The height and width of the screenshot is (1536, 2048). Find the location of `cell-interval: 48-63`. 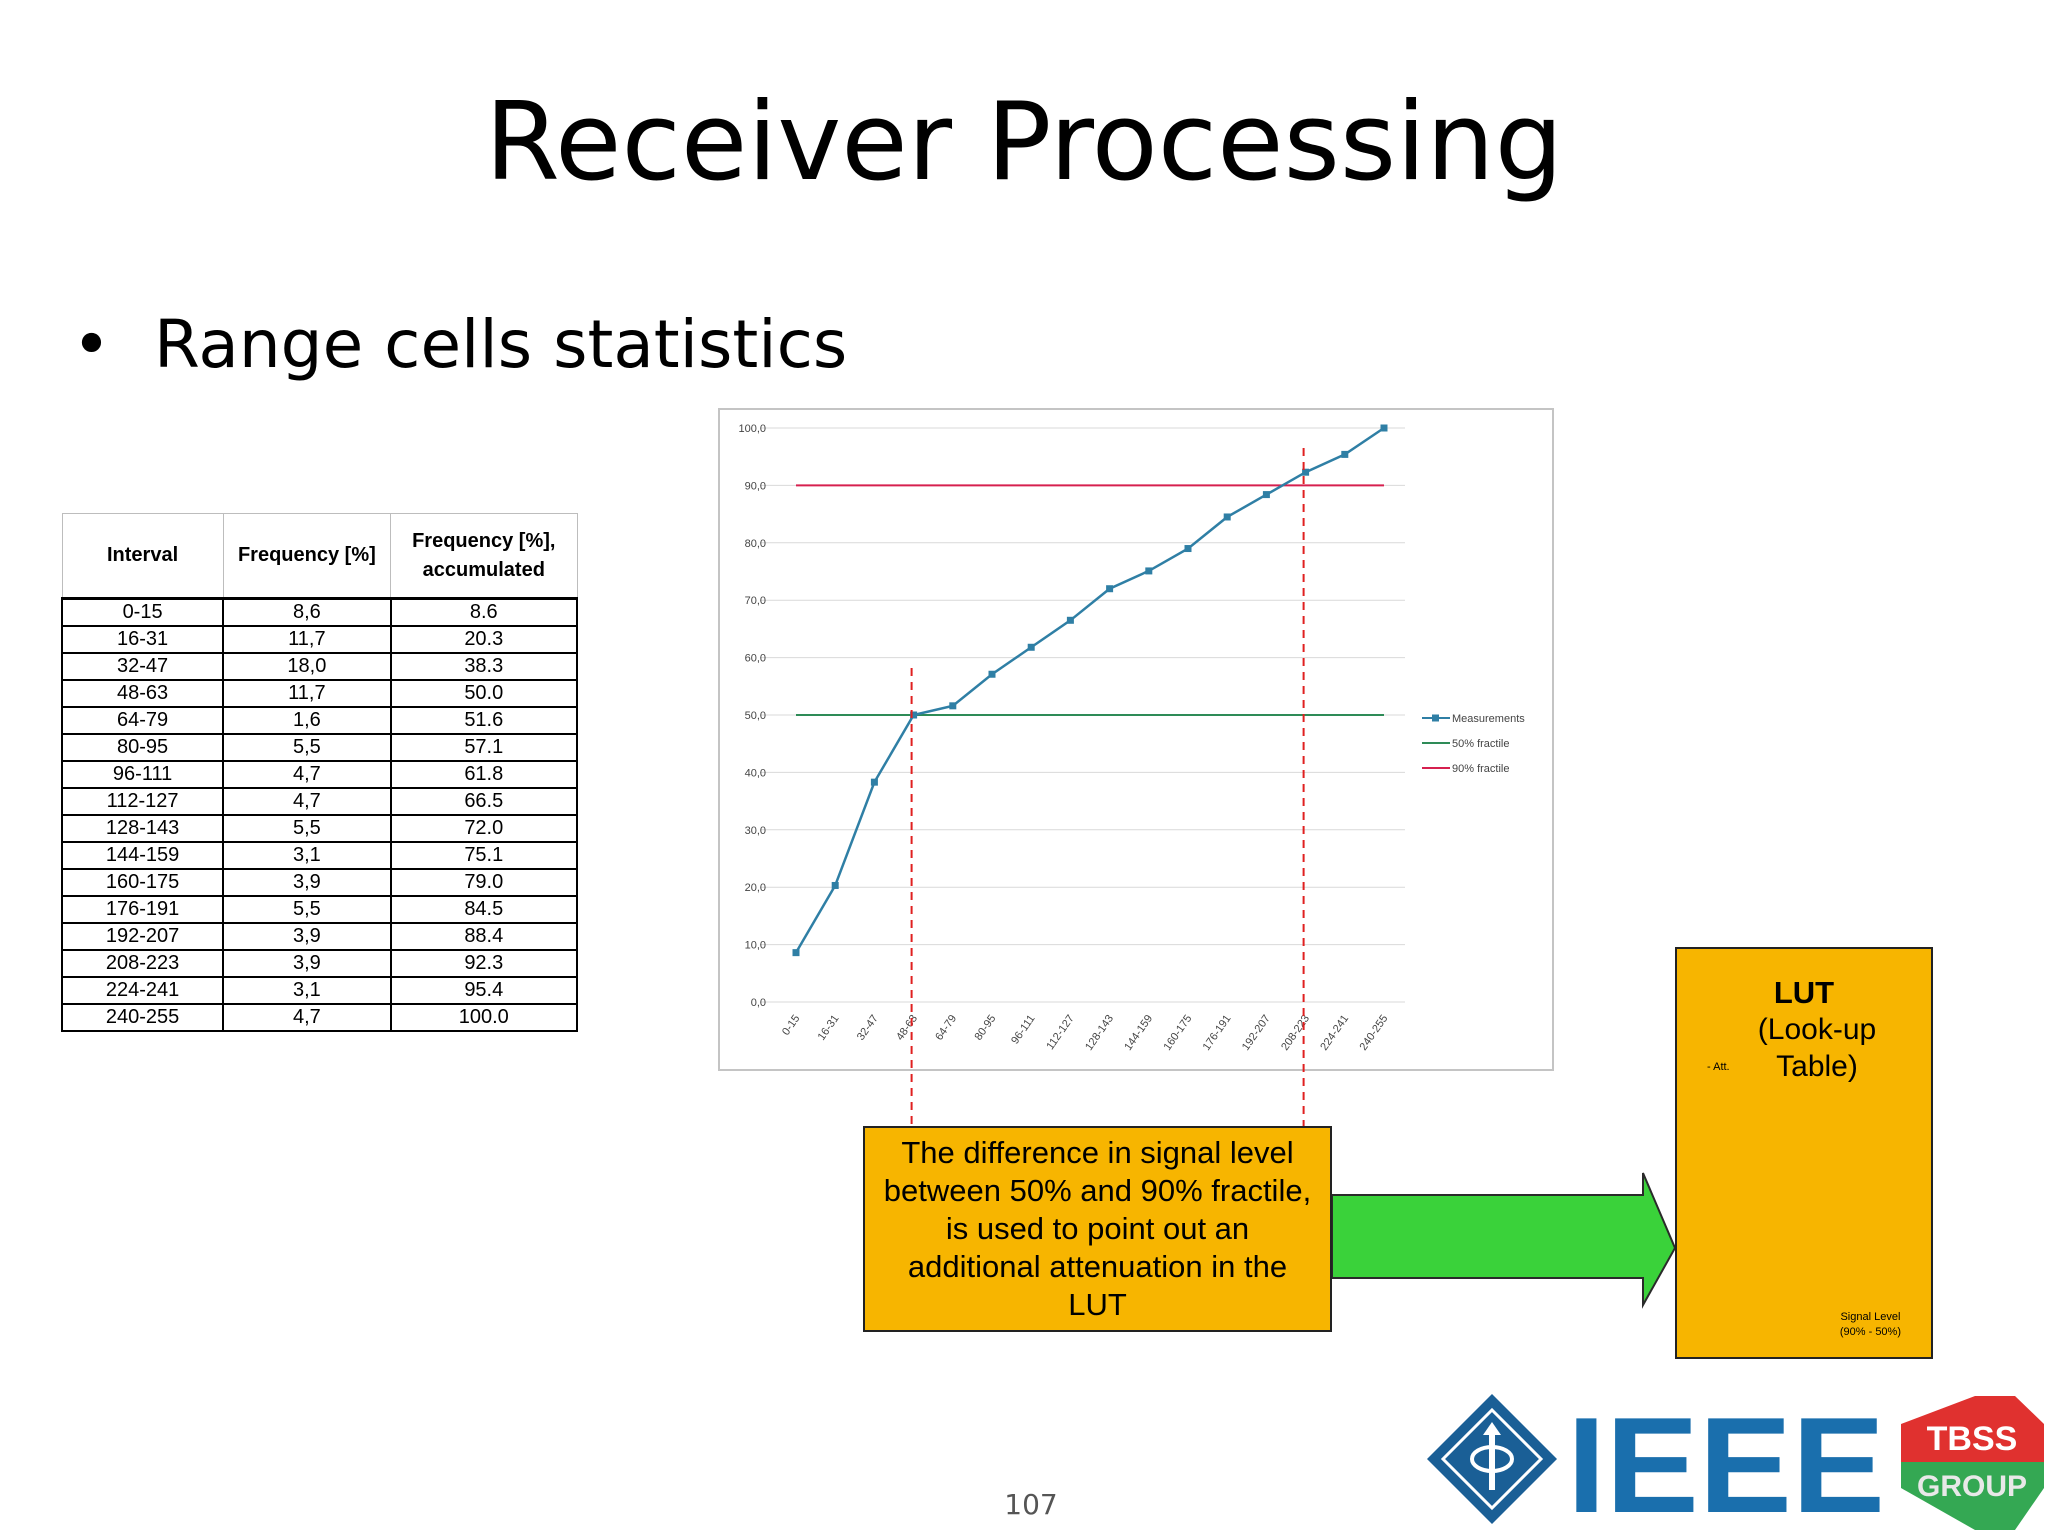

cell-interval: 48-63 is located at coordinates (142, 693).